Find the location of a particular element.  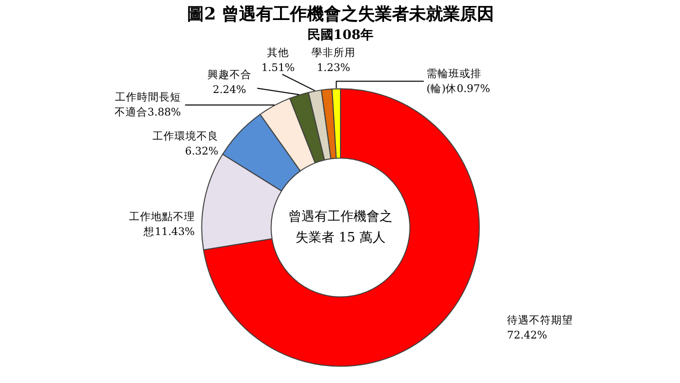

text: 曾遇有工作機會之失業者 15 萬人 is located at coordinates (340, 228).